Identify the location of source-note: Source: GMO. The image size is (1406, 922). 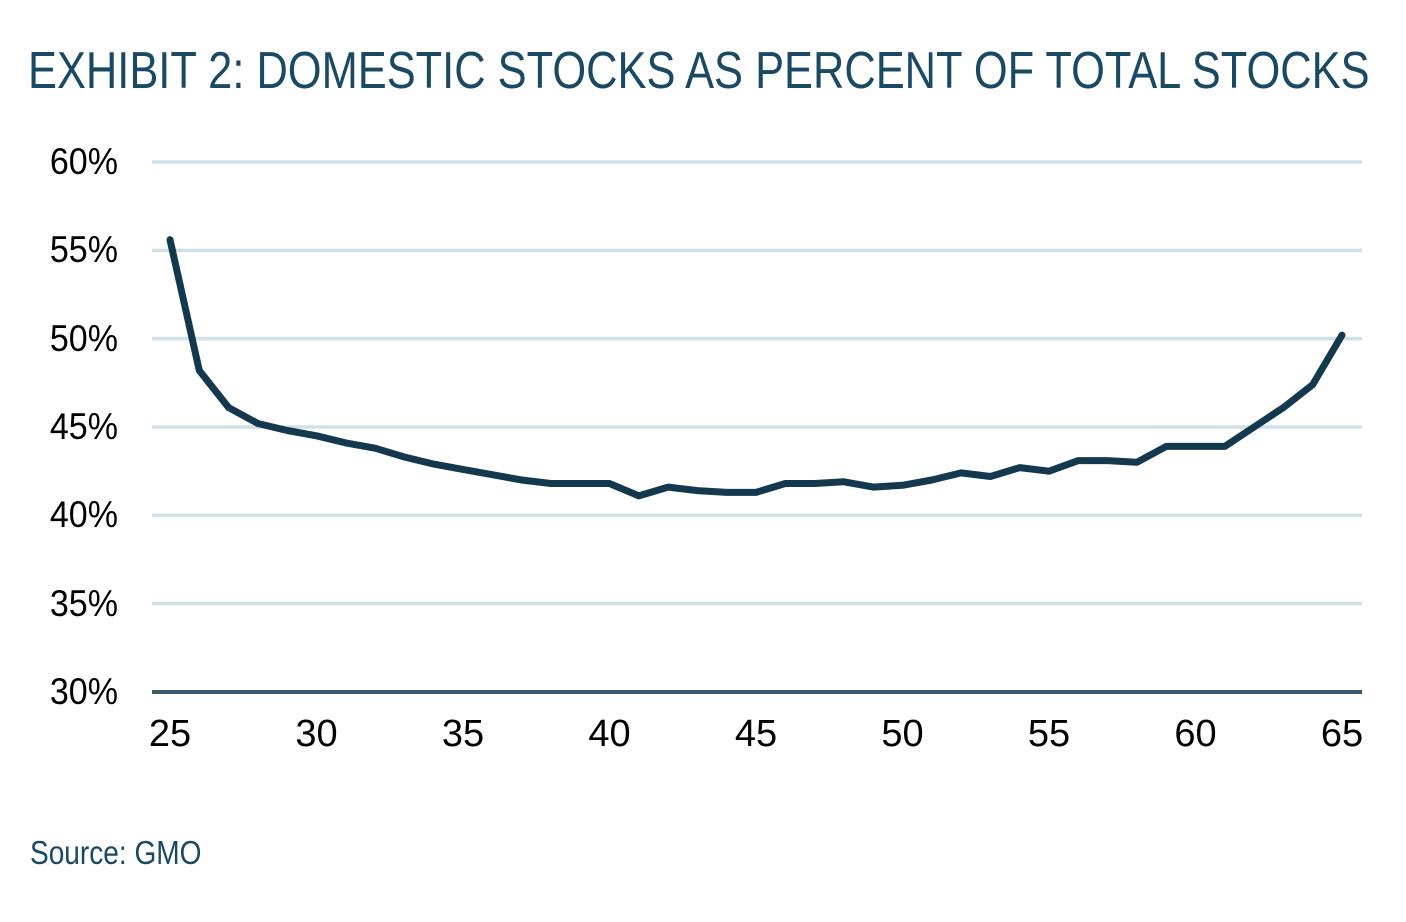
(116, 852).